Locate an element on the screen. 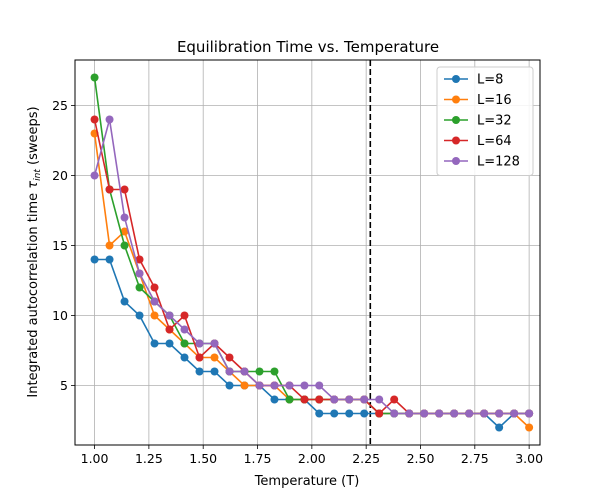  legend-item: L=32 is located at coordinates (478, 121).